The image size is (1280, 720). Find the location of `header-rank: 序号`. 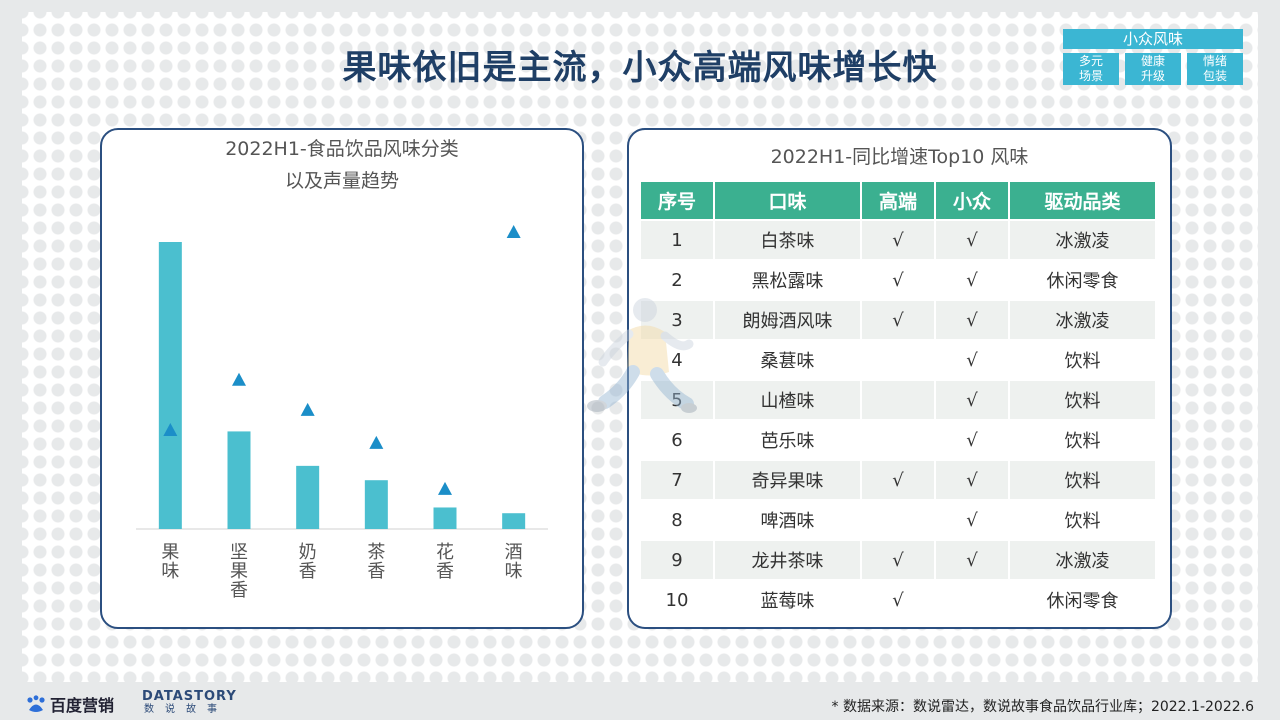

header-rank: 序号 is located at coordinates (677, 200).